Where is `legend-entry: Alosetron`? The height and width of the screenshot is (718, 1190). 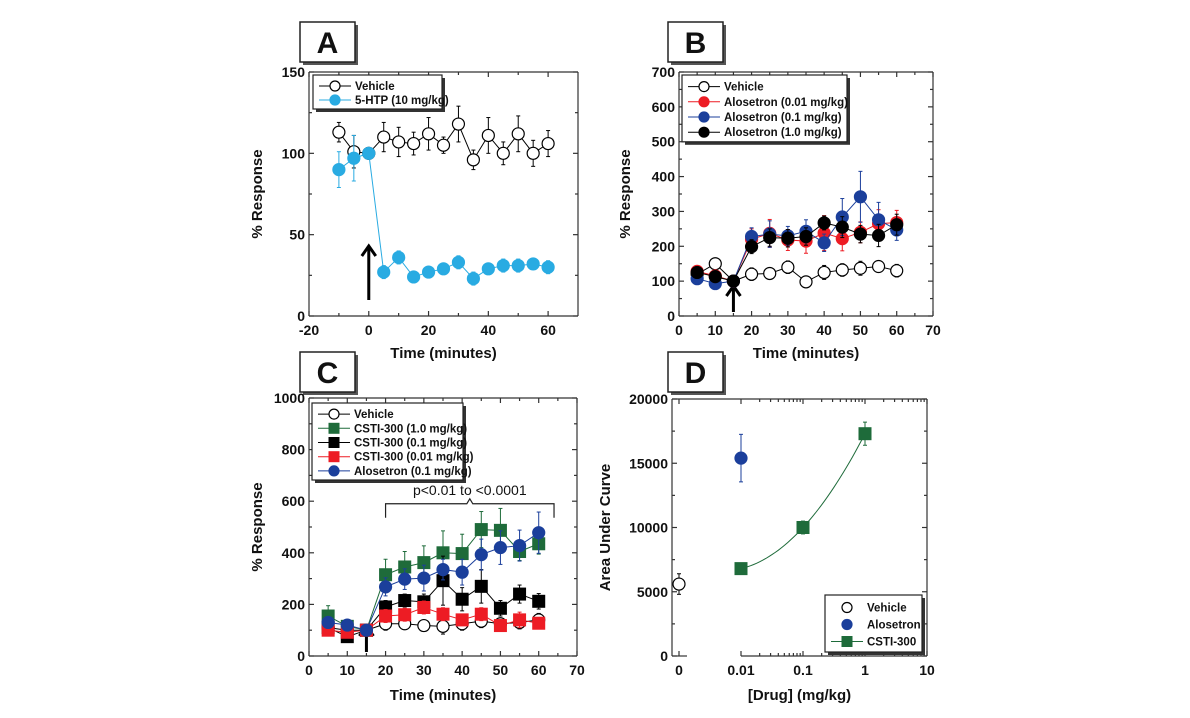 legend-entry: Alosetron is located at coordinates (881, 625).